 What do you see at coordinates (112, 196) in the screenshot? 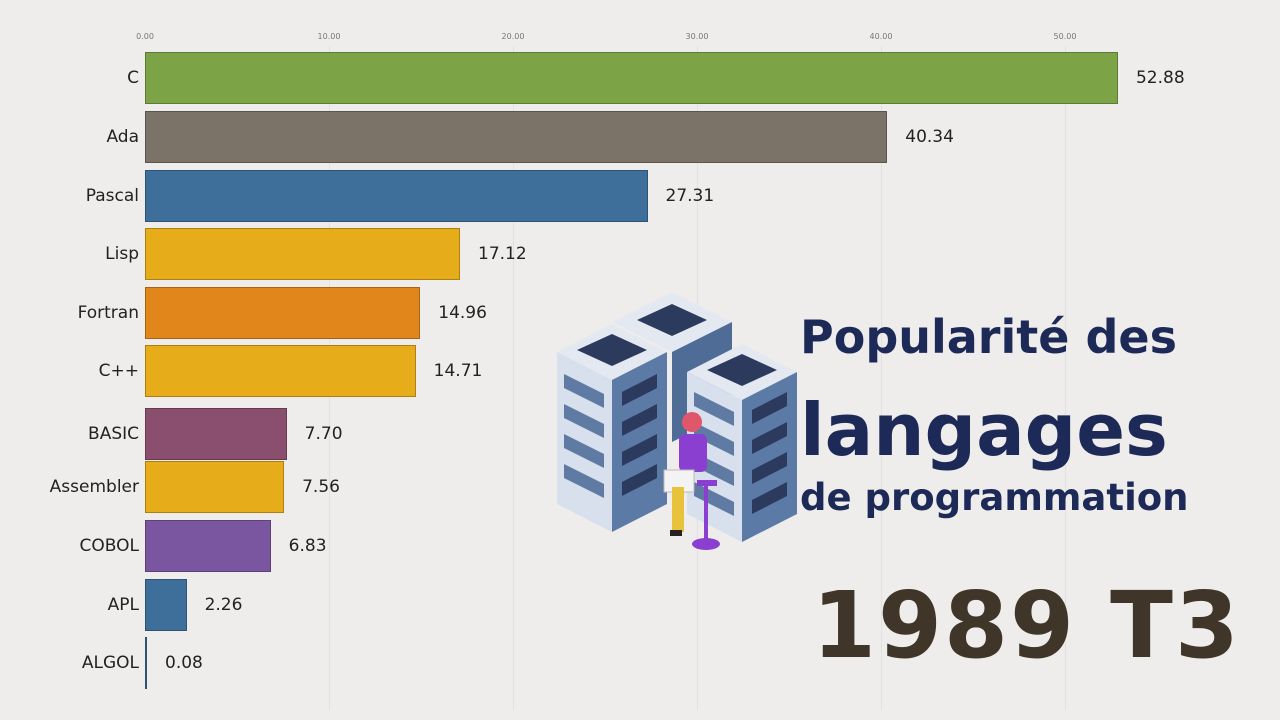
I see `bar-label: Pascal` at bounding box center [112, 196].